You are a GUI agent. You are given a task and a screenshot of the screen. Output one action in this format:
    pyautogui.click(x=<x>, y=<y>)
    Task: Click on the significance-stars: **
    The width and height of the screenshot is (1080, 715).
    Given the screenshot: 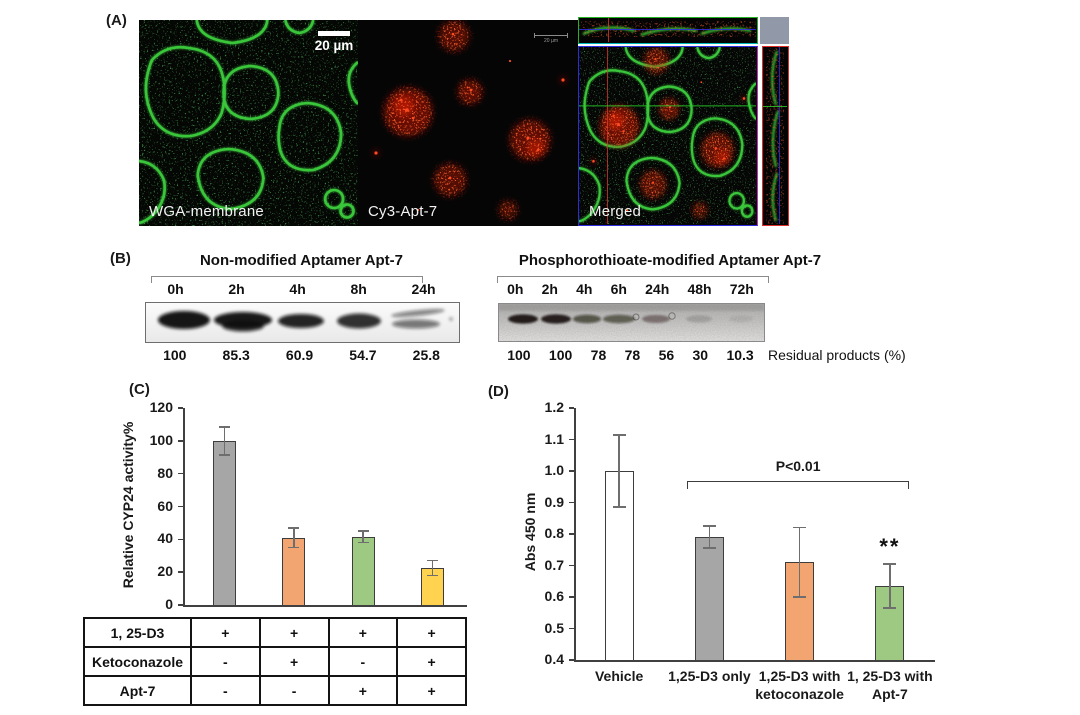 What is the action you would take?
    pyautogui.click(x=890, y=546)
    